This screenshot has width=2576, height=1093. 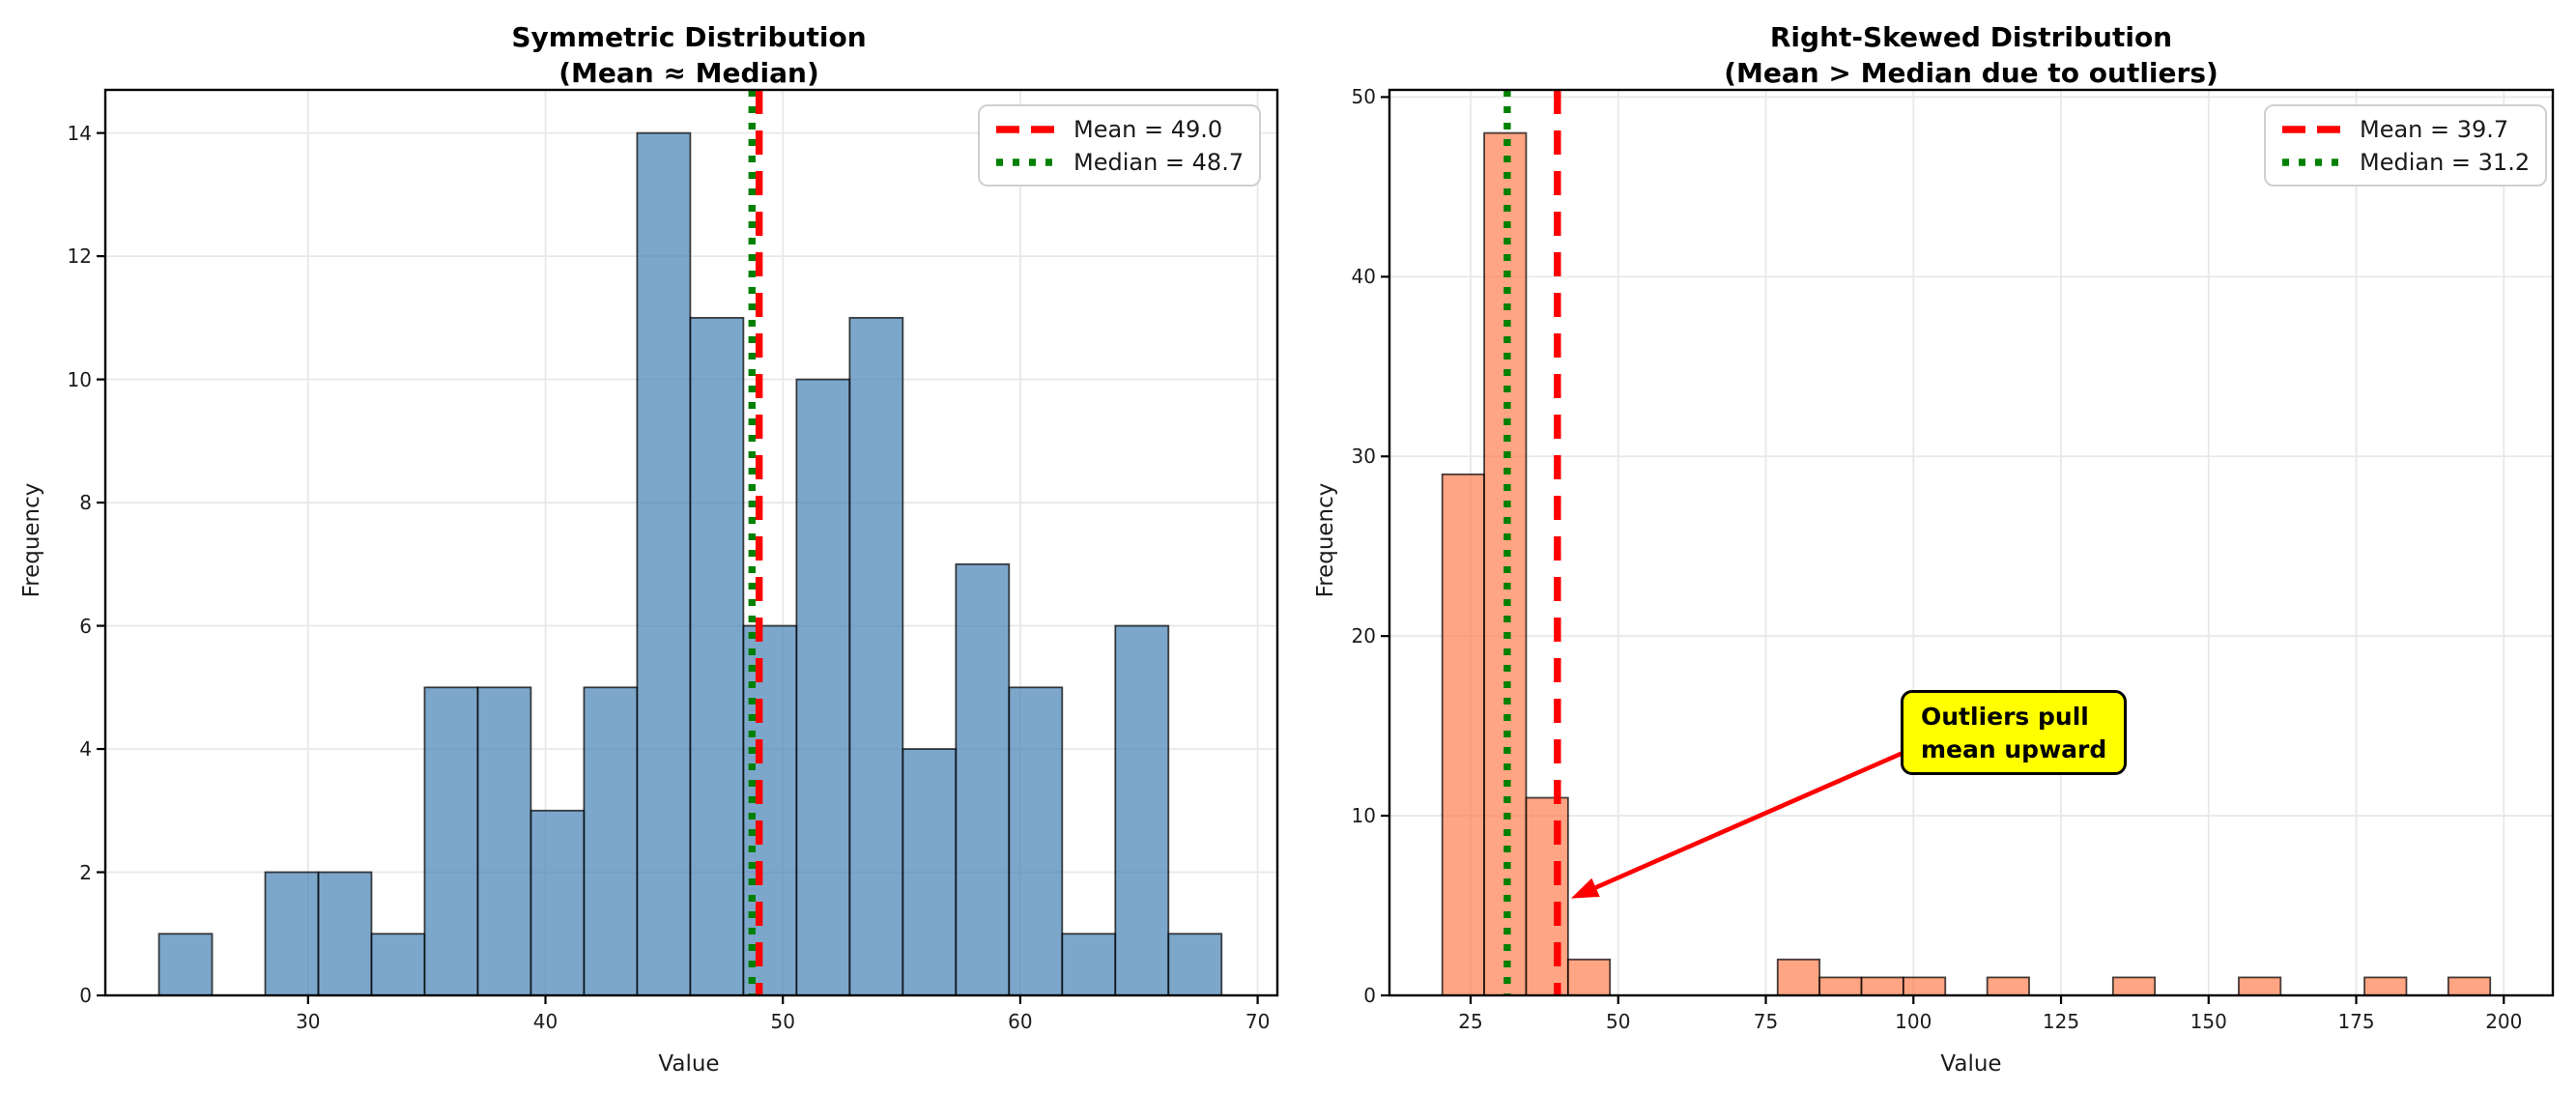 I want to click on left-legend-mean-label: Mean = 49.0, so click(x=1148, y=129).